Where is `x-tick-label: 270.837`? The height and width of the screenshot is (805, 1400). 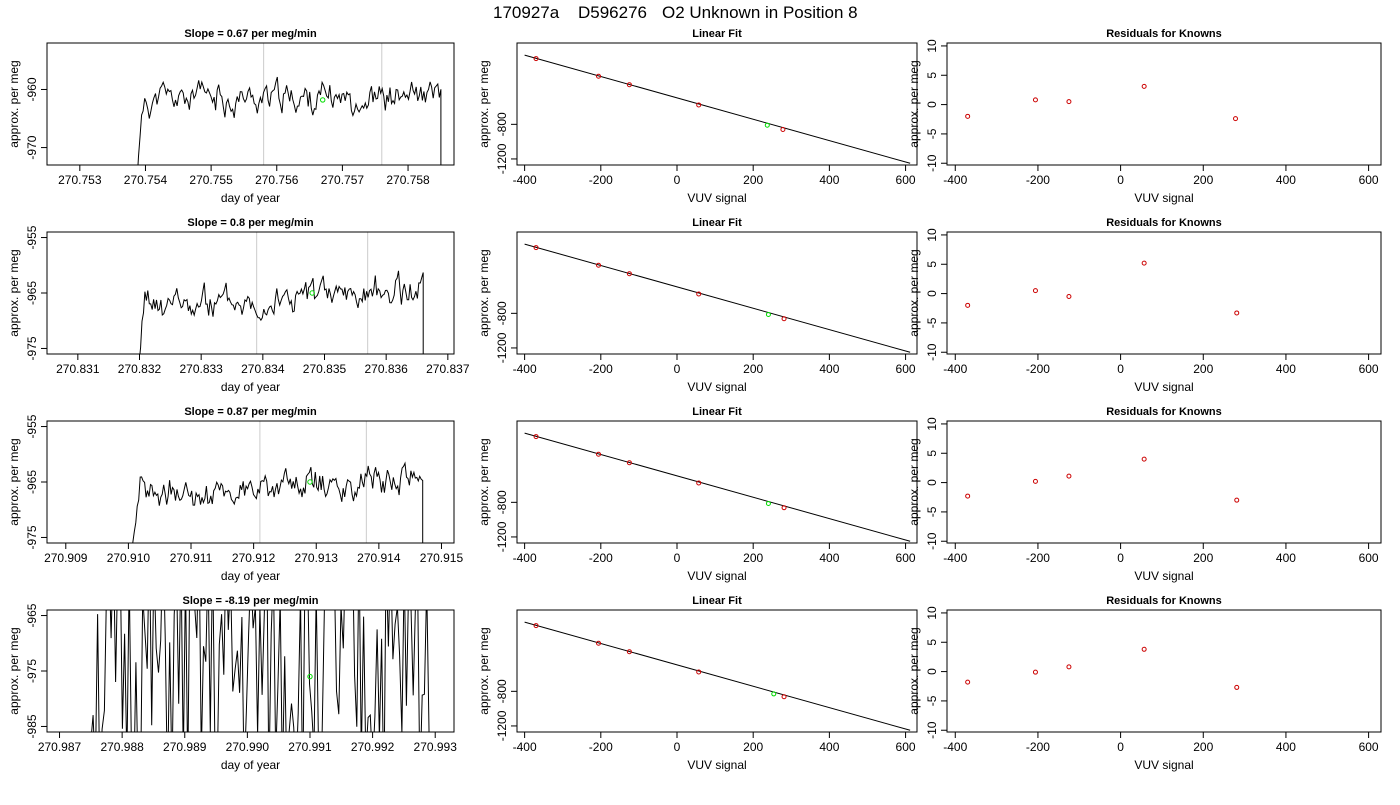
x-tick-label: 270.837 is located at coordinates (448, 369).